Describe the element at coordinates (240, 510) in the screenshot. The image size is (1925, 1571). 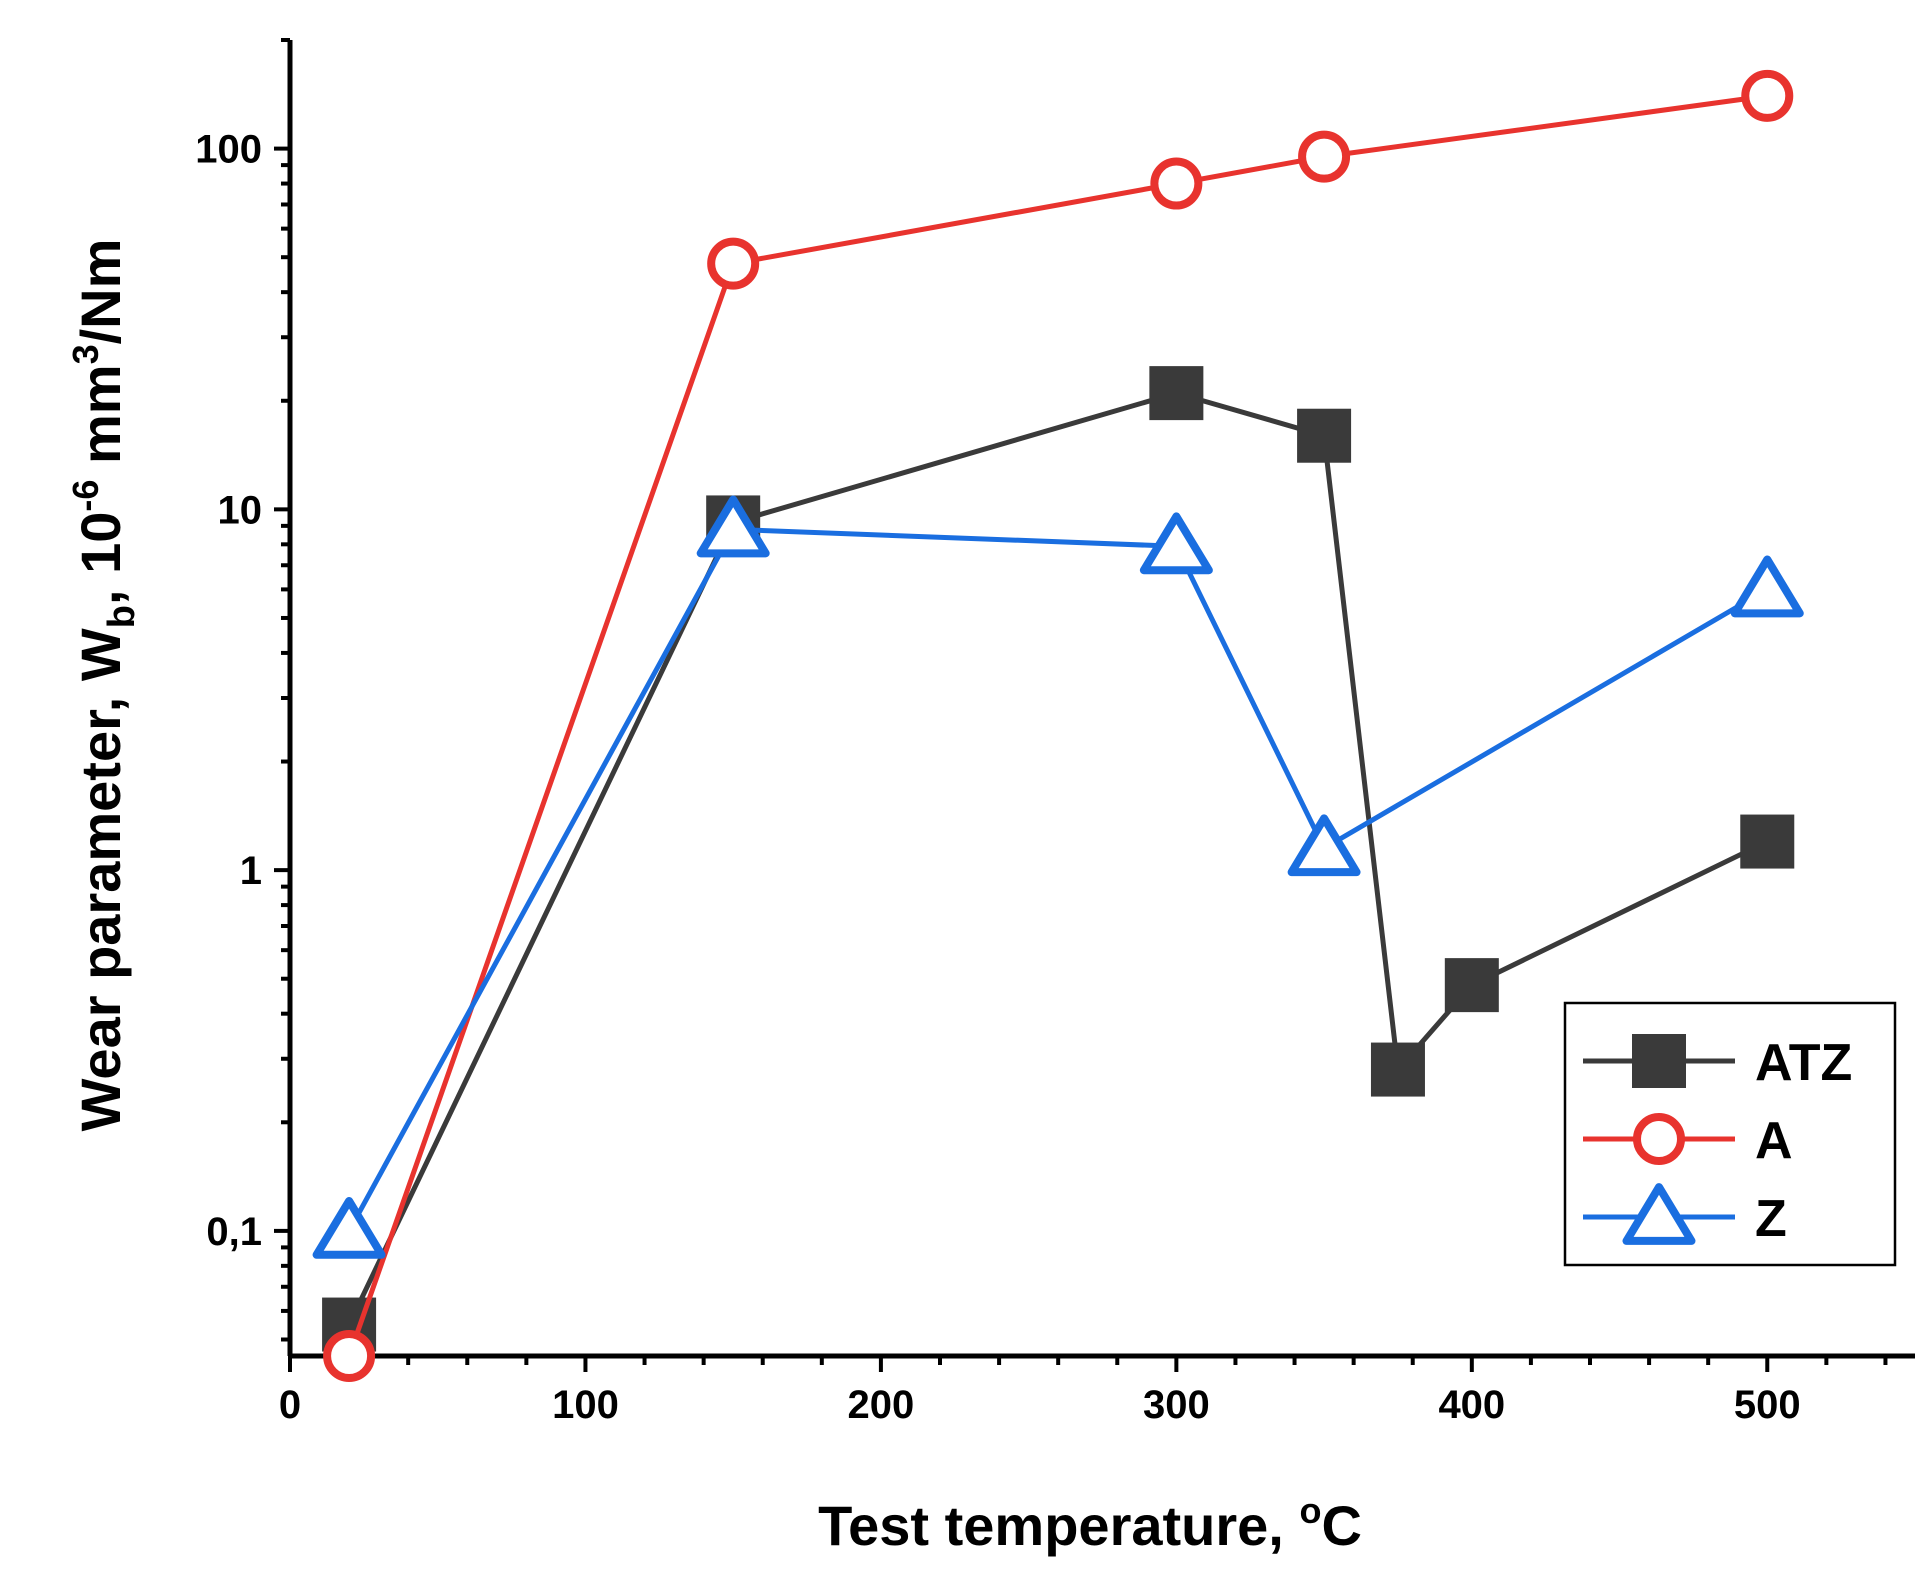
I see `y-tick-label: 10` at that location.